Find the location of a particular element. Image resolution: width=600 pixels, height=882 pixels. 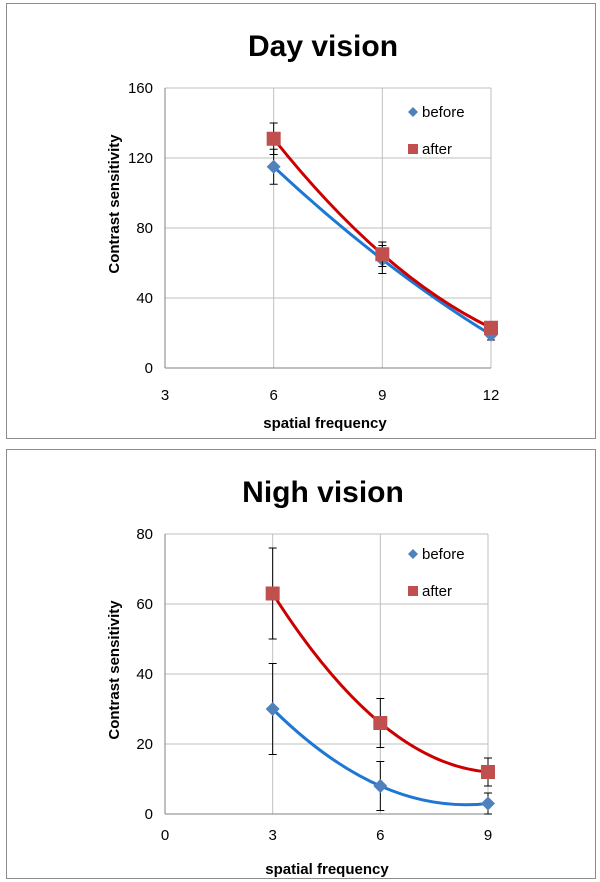

chart-title: Day vision is located at coordinates (323, 46).